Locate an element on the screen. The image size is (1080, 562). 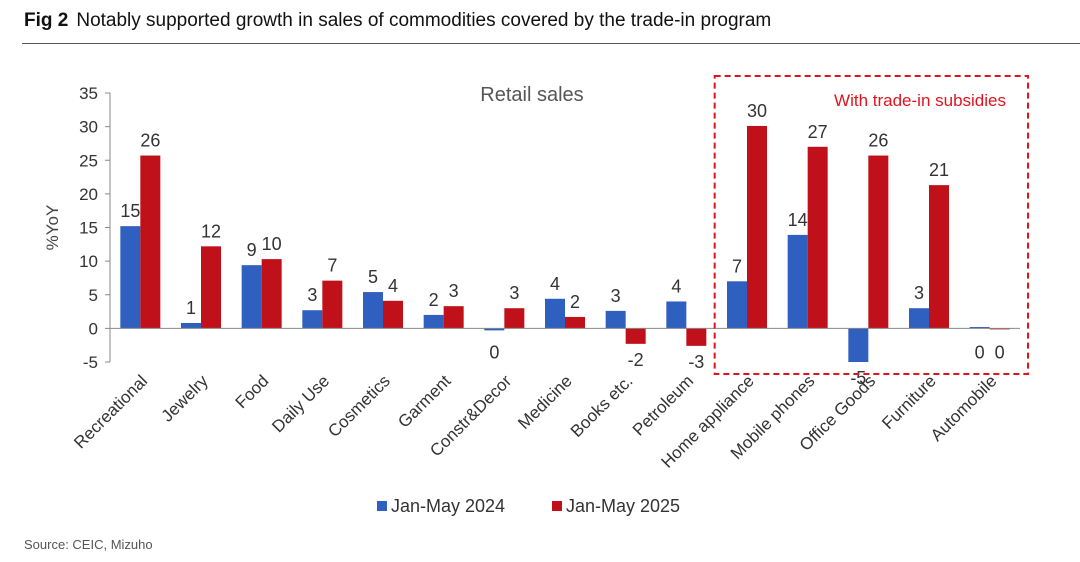
figure-label: Fig 2 is located at coordinates (46, 20).